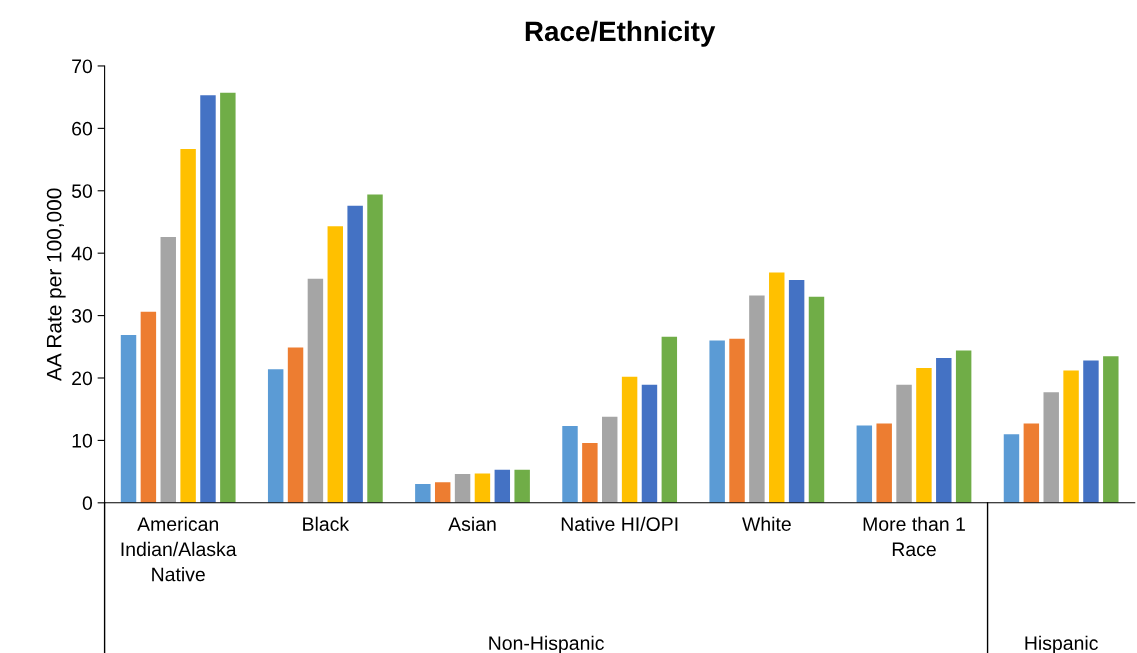 The height and width of the screenshot is (653, 1137). What do you see at coordinates (546, 644) in the screenshot?
I see `text: Non-Hispanic` at bounding box center [546, 644].